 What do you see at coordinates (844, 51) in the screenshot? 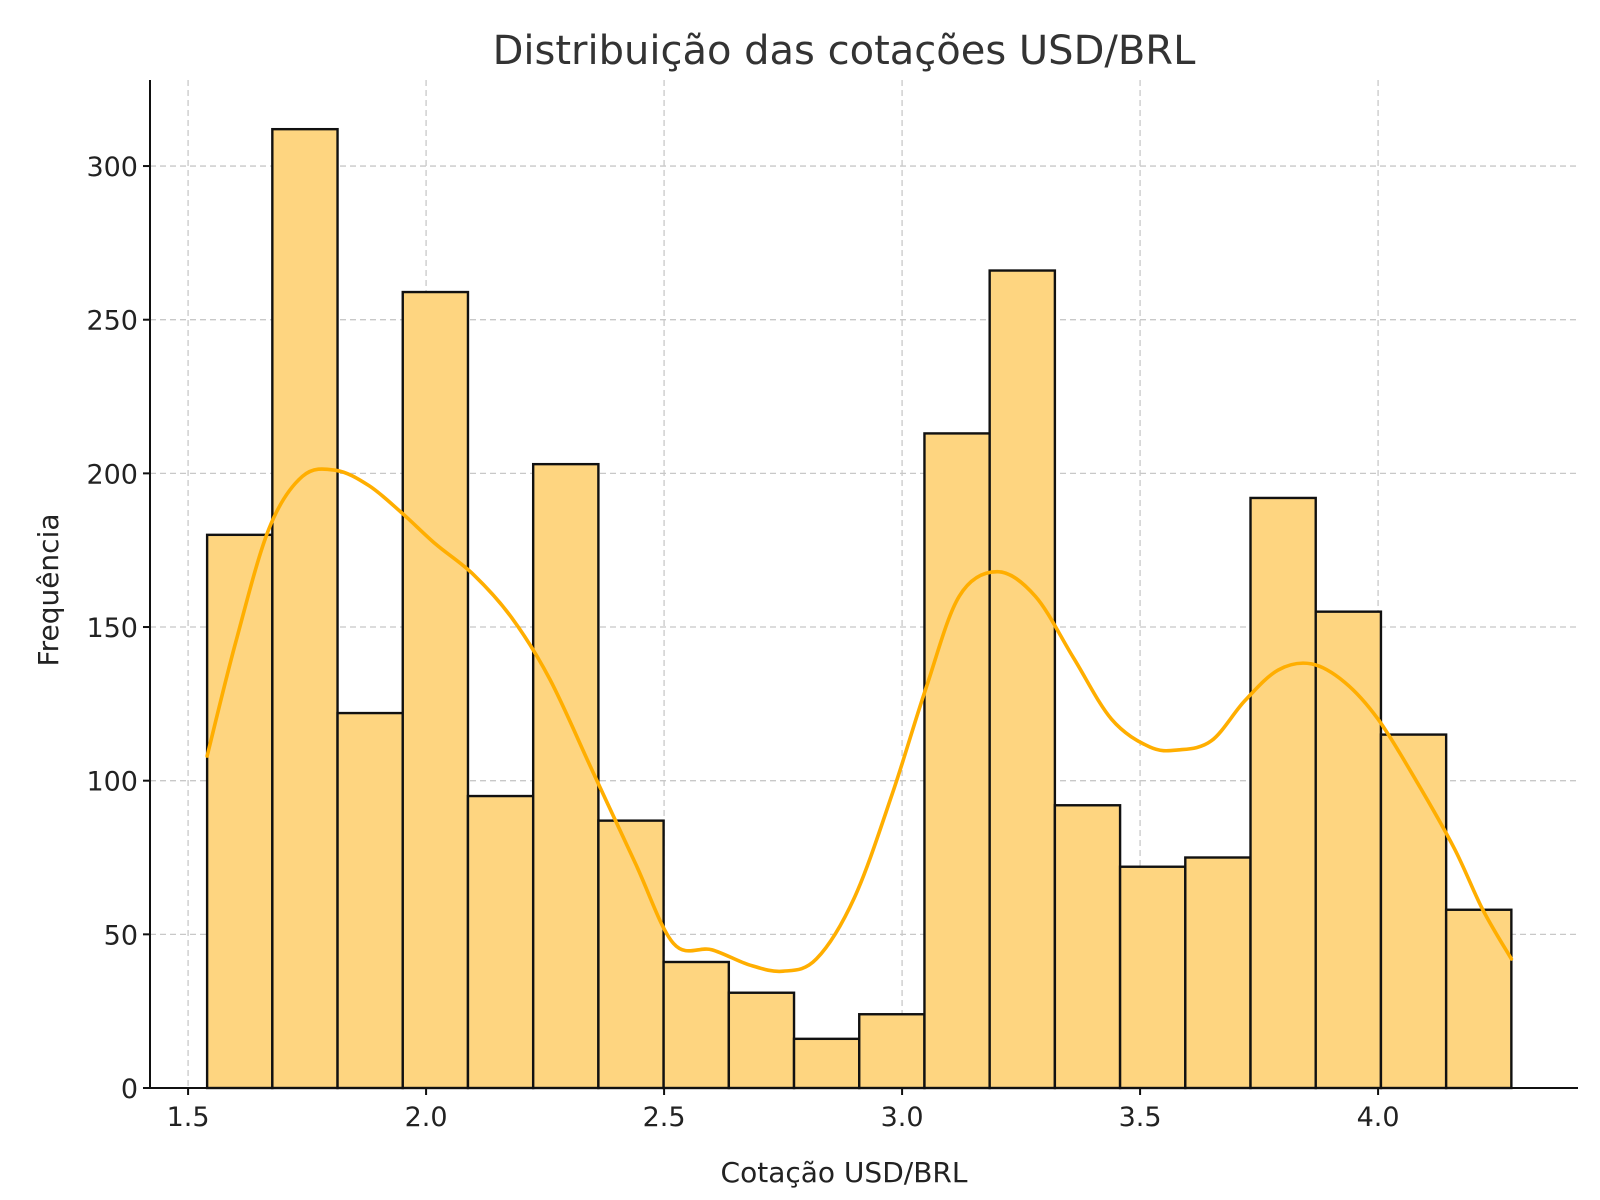
I see `chart-title: Distribuição das cotações USD/BRL` at bounding box center [844, 51].